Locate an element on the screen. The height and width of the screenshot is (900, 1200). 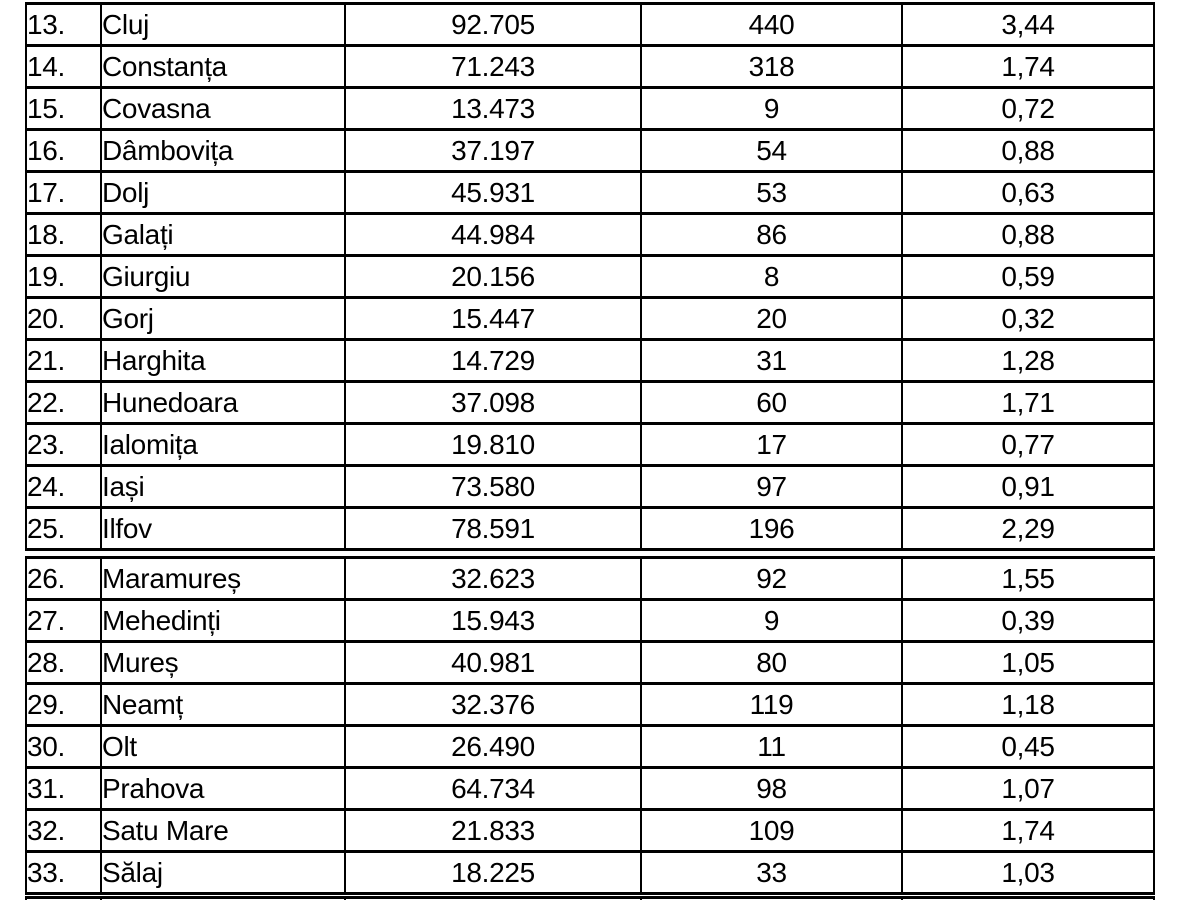
cell-value-count: 97 is located at coordinates (771, 486).